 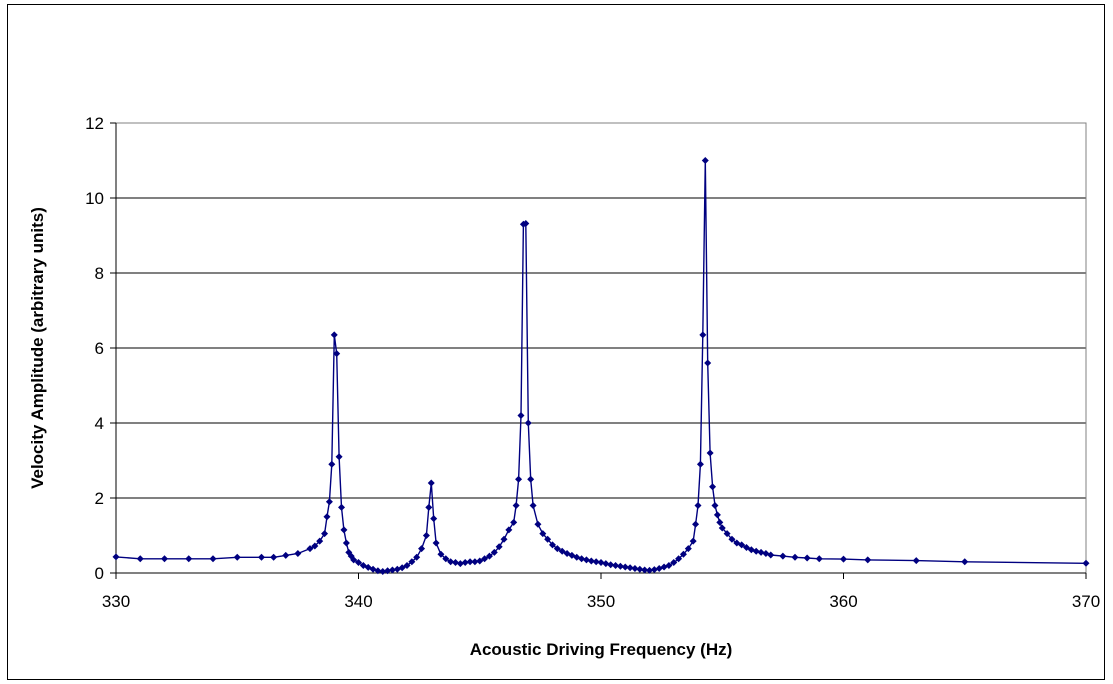 I want to click on x-axis-title: Acoustic Driving Frequency (Hz), so click(x=601, y=649).